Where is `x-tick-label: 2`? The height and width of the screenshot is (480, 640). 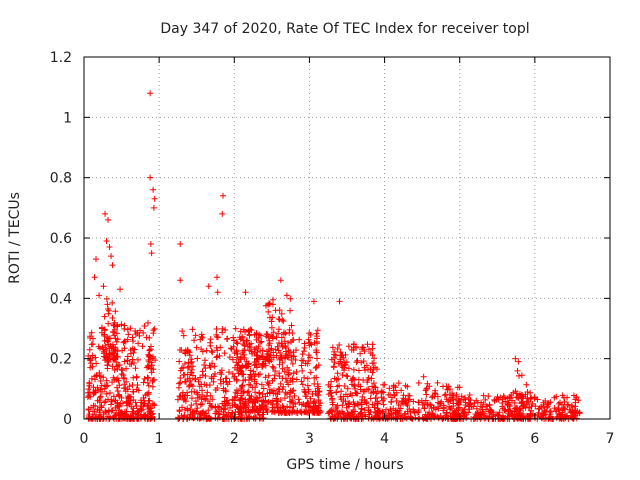
x-tick-label: 2 is located at coordinates (234, 439).